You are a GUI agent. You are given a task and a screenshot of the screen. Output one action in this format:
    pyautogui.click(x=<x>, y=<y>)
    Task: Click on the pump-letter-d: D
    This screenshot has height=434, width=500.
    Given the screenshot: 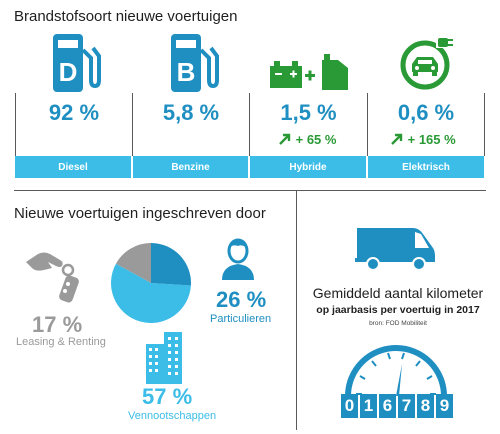 What is the action you would take?
    pyautogui.click(x=68, y=72)
    